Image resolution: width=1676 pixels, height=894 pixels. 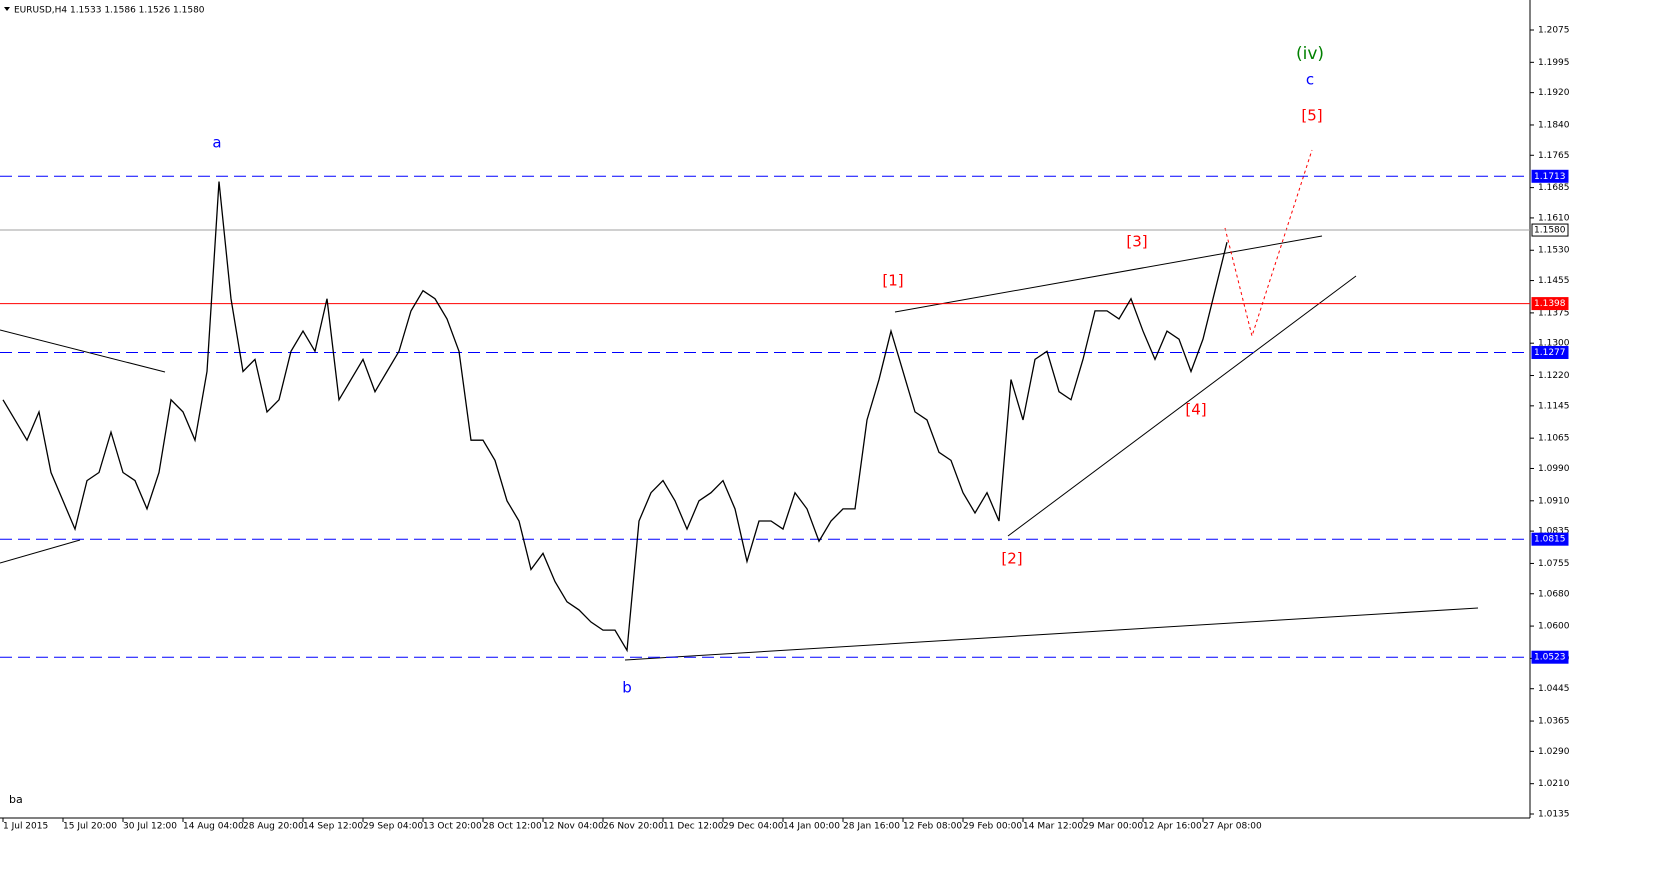 I want to click on price-level-label: 1.1580, so click(x=1550, y=231).